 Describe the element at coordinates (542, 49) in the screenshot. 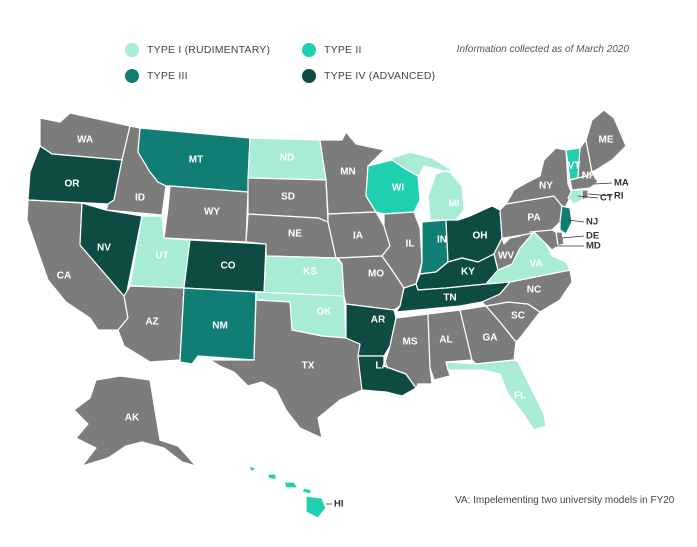

I see `date-note: Information collected as of March 2020` at that location.